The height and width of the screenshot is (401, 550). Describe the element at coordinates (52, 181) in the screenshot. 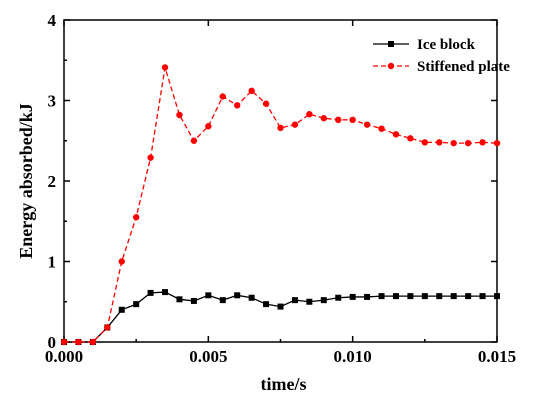

I see `y-tick-label: 2` at that location.